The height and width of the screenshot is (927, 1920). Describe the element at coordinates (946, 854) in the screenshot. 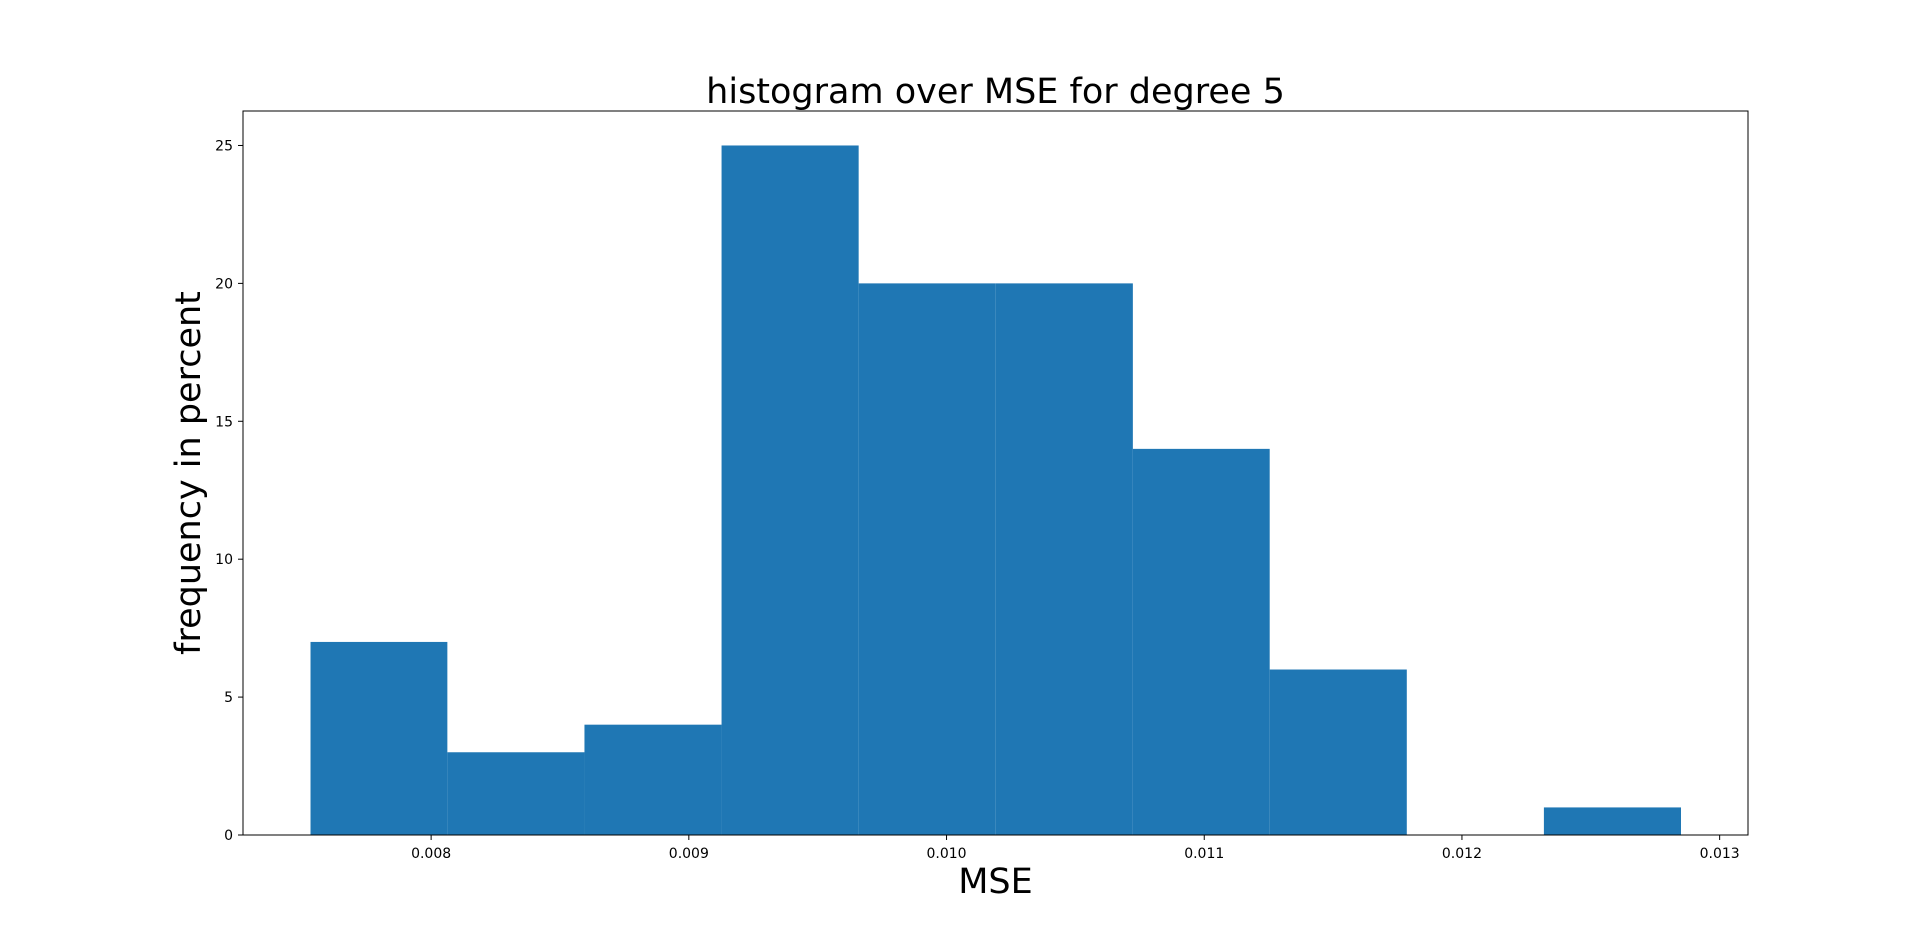

I see `x-tick-label: 0.010` at that location.